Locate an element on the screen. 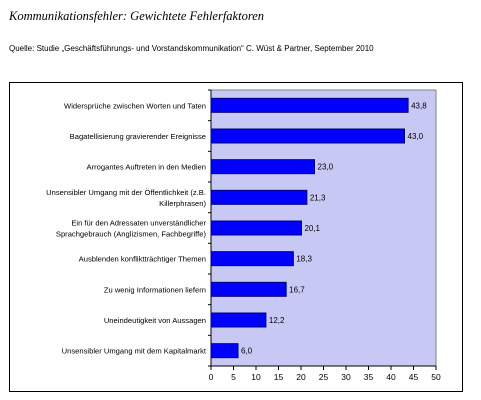 This screenshot has width=481, height=400. x-tick-label: 50 is located at coordinates (436, 377).